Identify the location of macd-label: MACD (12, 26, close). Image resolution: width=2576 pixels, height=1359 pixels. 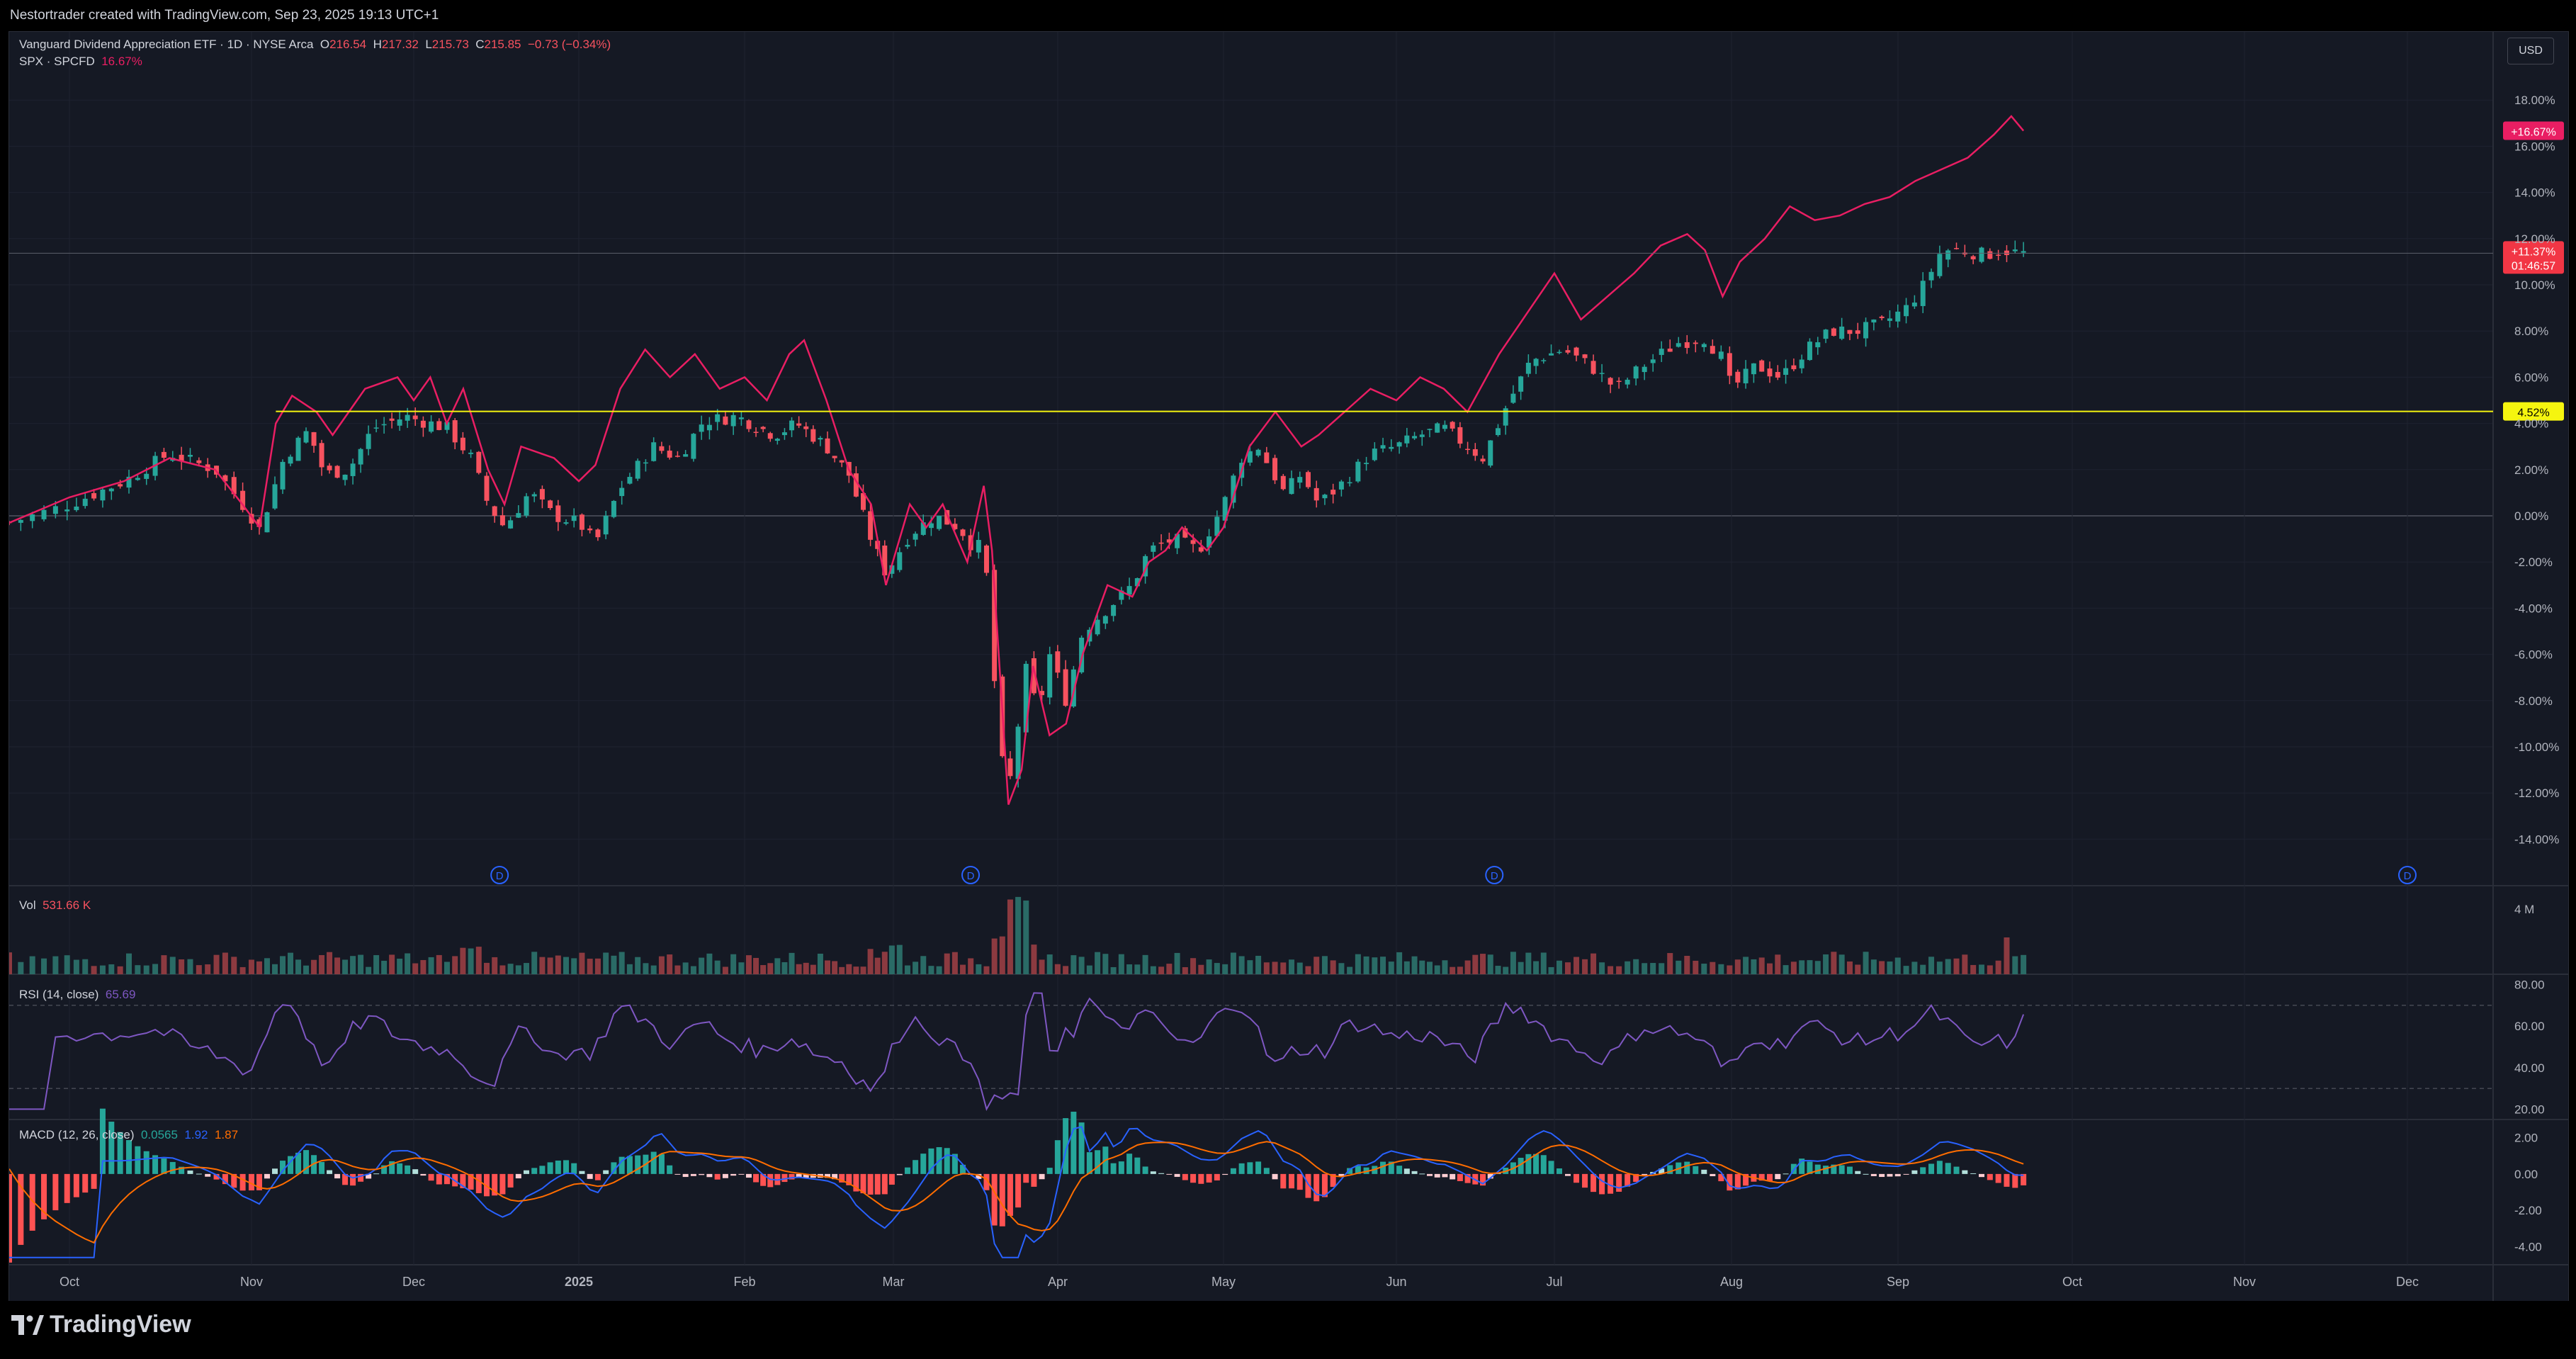
(77, 1134).